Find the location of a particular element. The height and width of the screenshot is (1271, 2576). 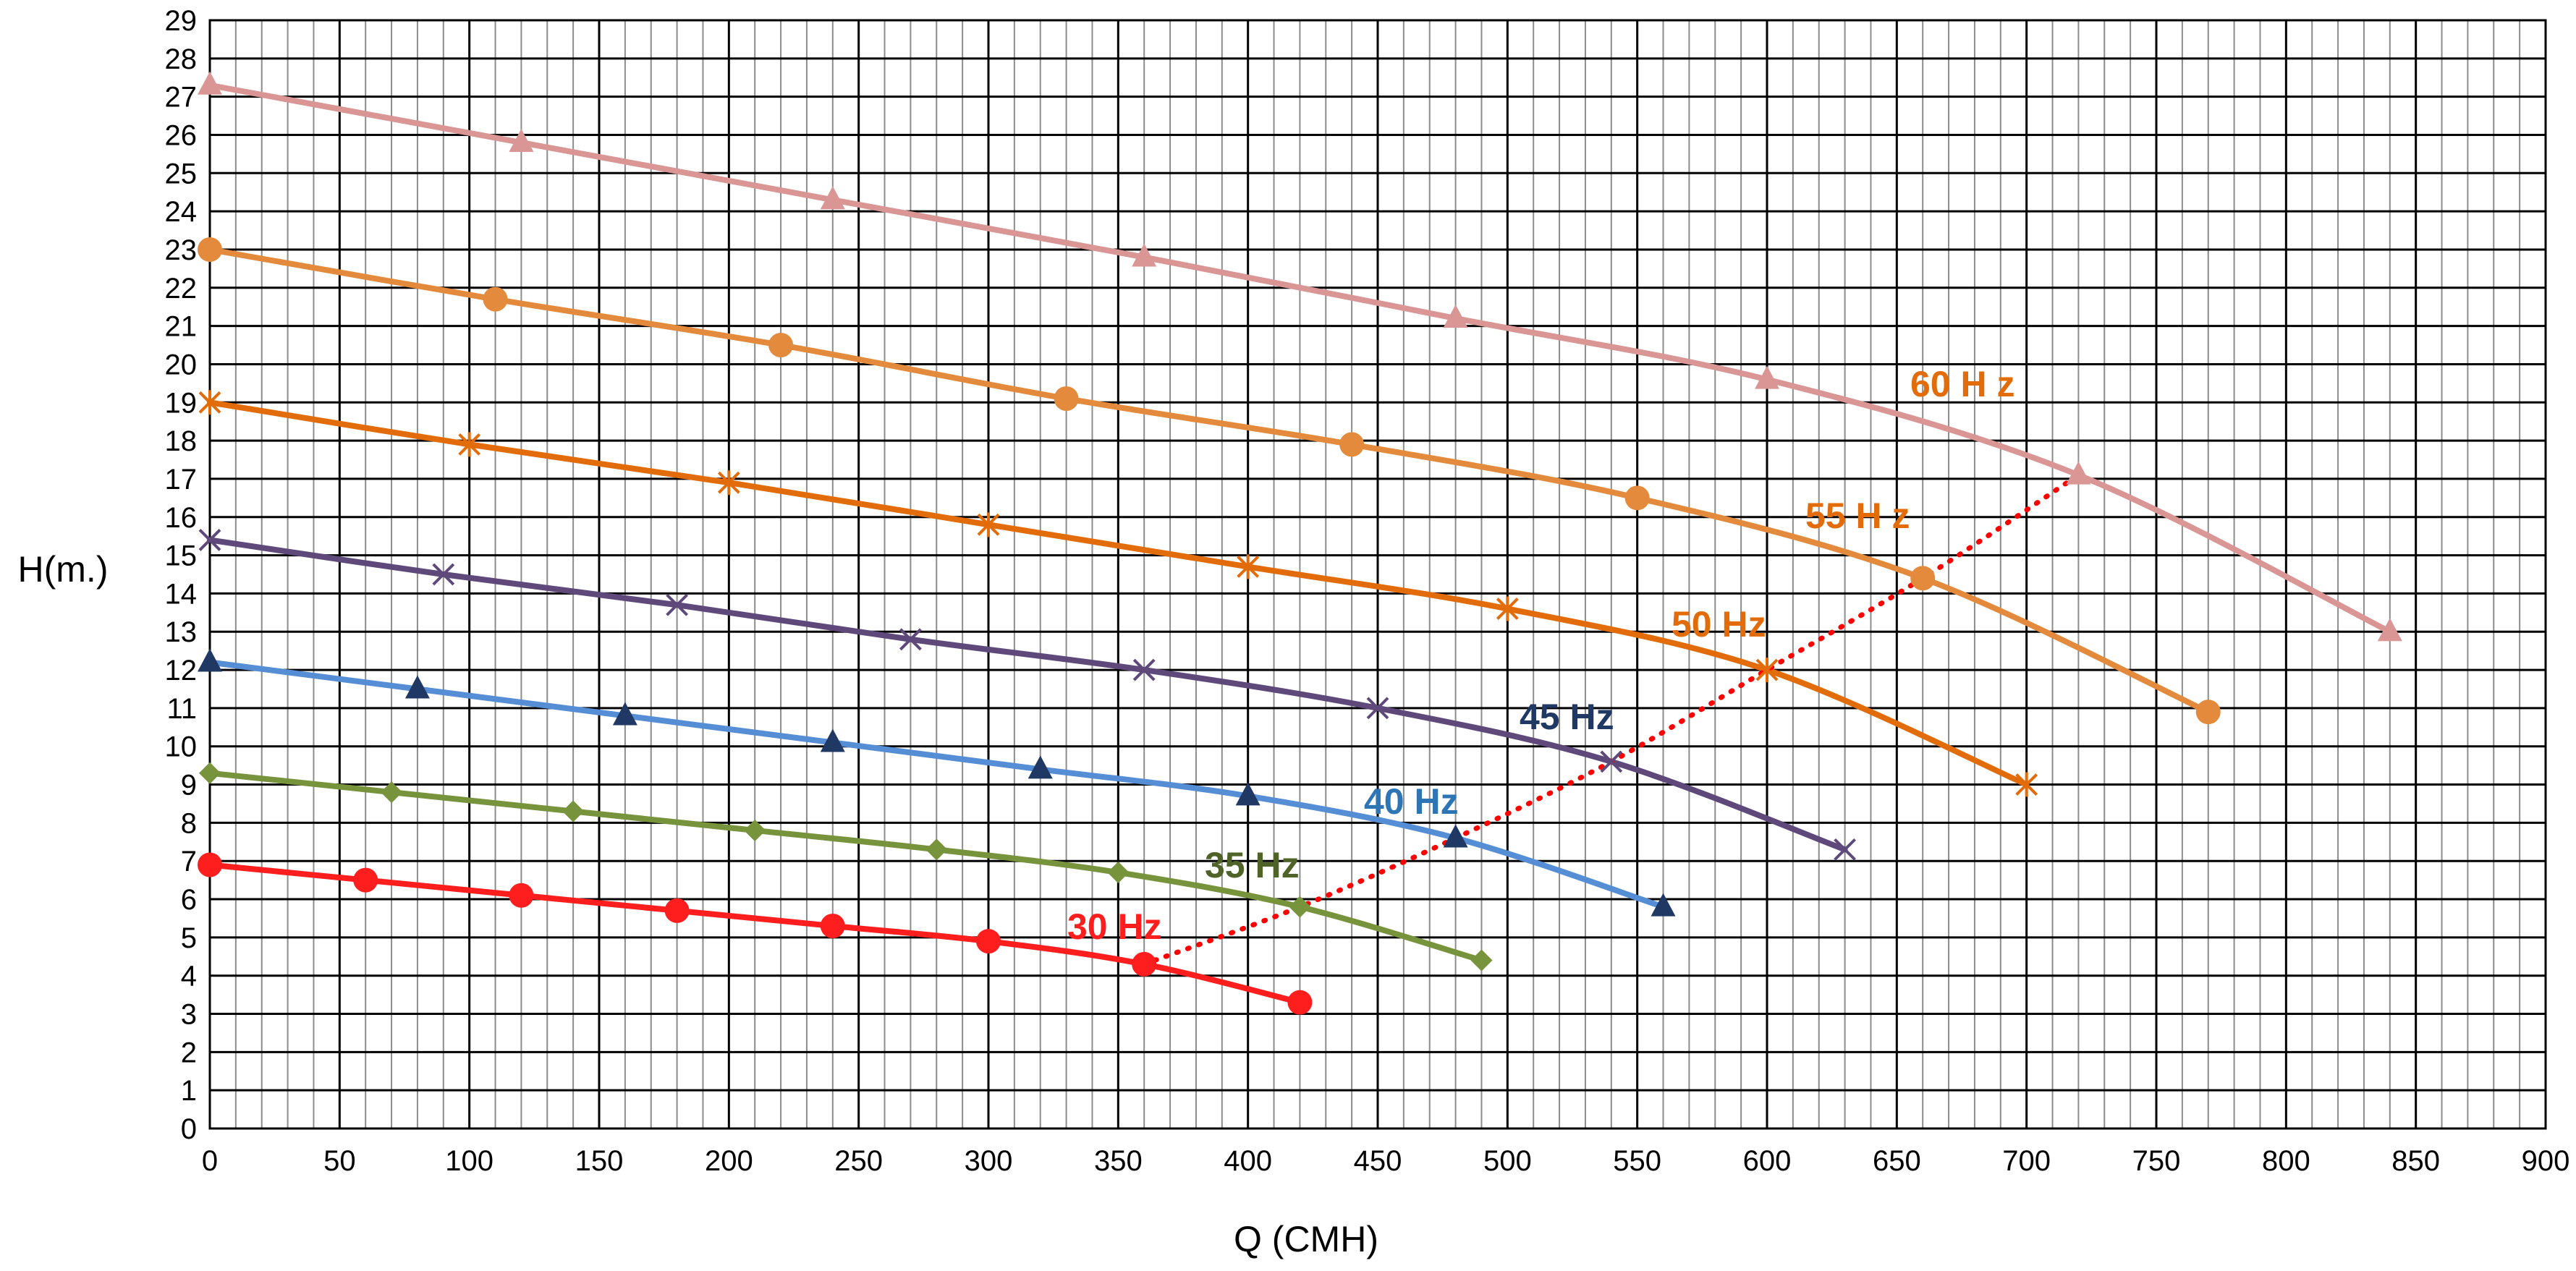

y-tick-label: 20 is located at coordinates (181, 365).